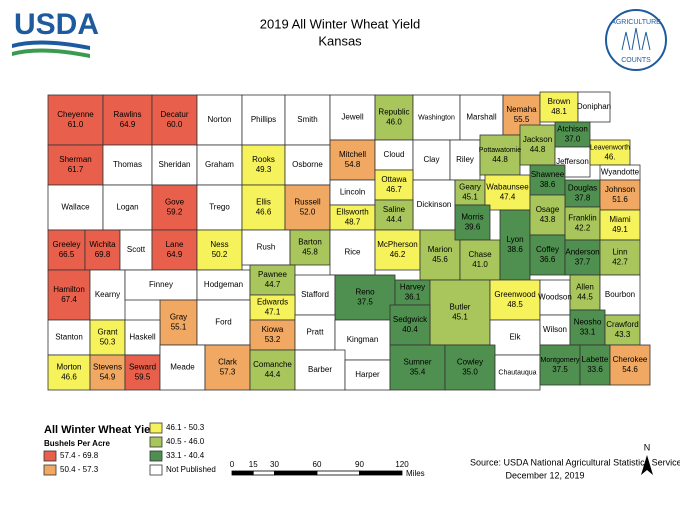  I want to click on county-name: Marshall, so click(481, 117).